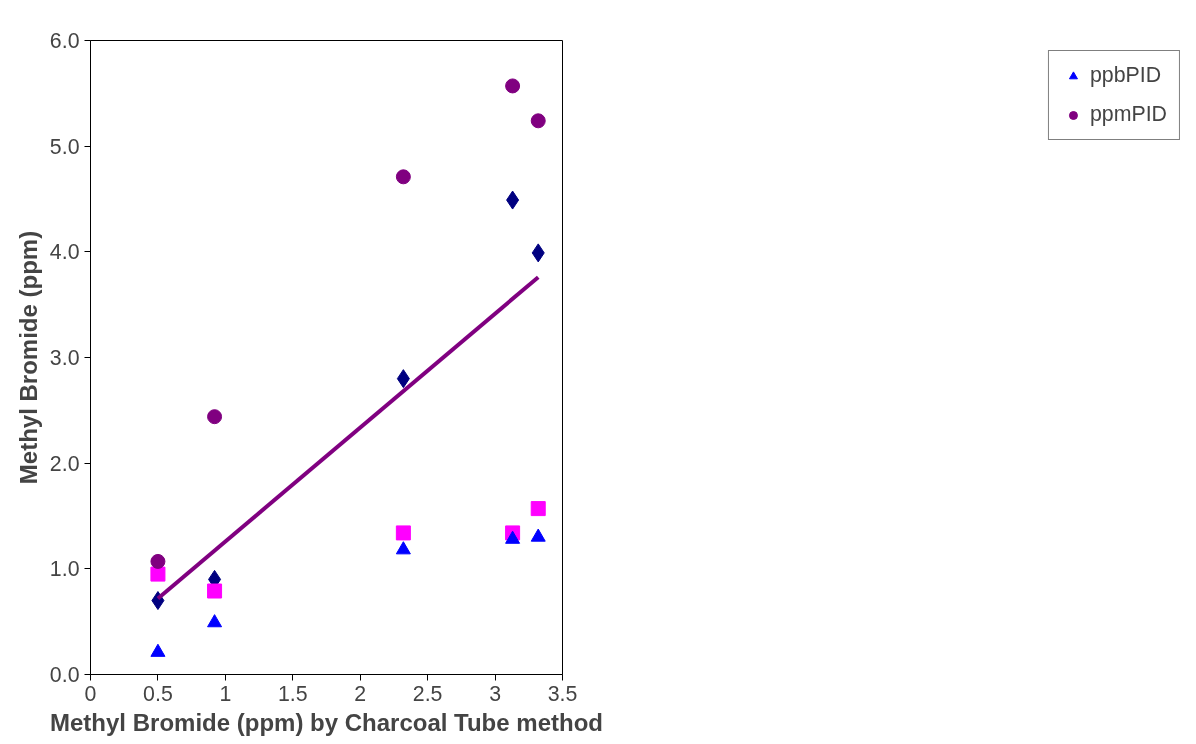  I want to click on y-tick-label: 0.0, so click(64, 675).